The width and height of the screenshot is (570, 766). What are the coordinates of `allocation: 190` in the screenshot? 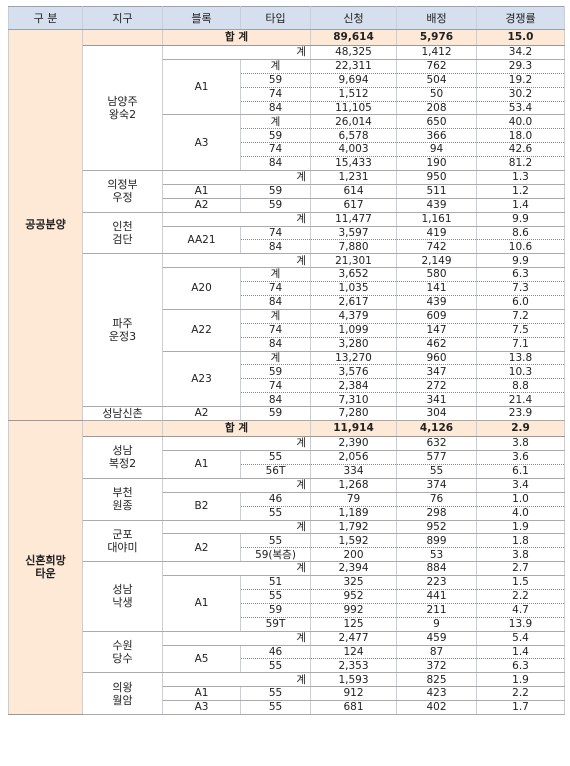 It's located at (436, 164).